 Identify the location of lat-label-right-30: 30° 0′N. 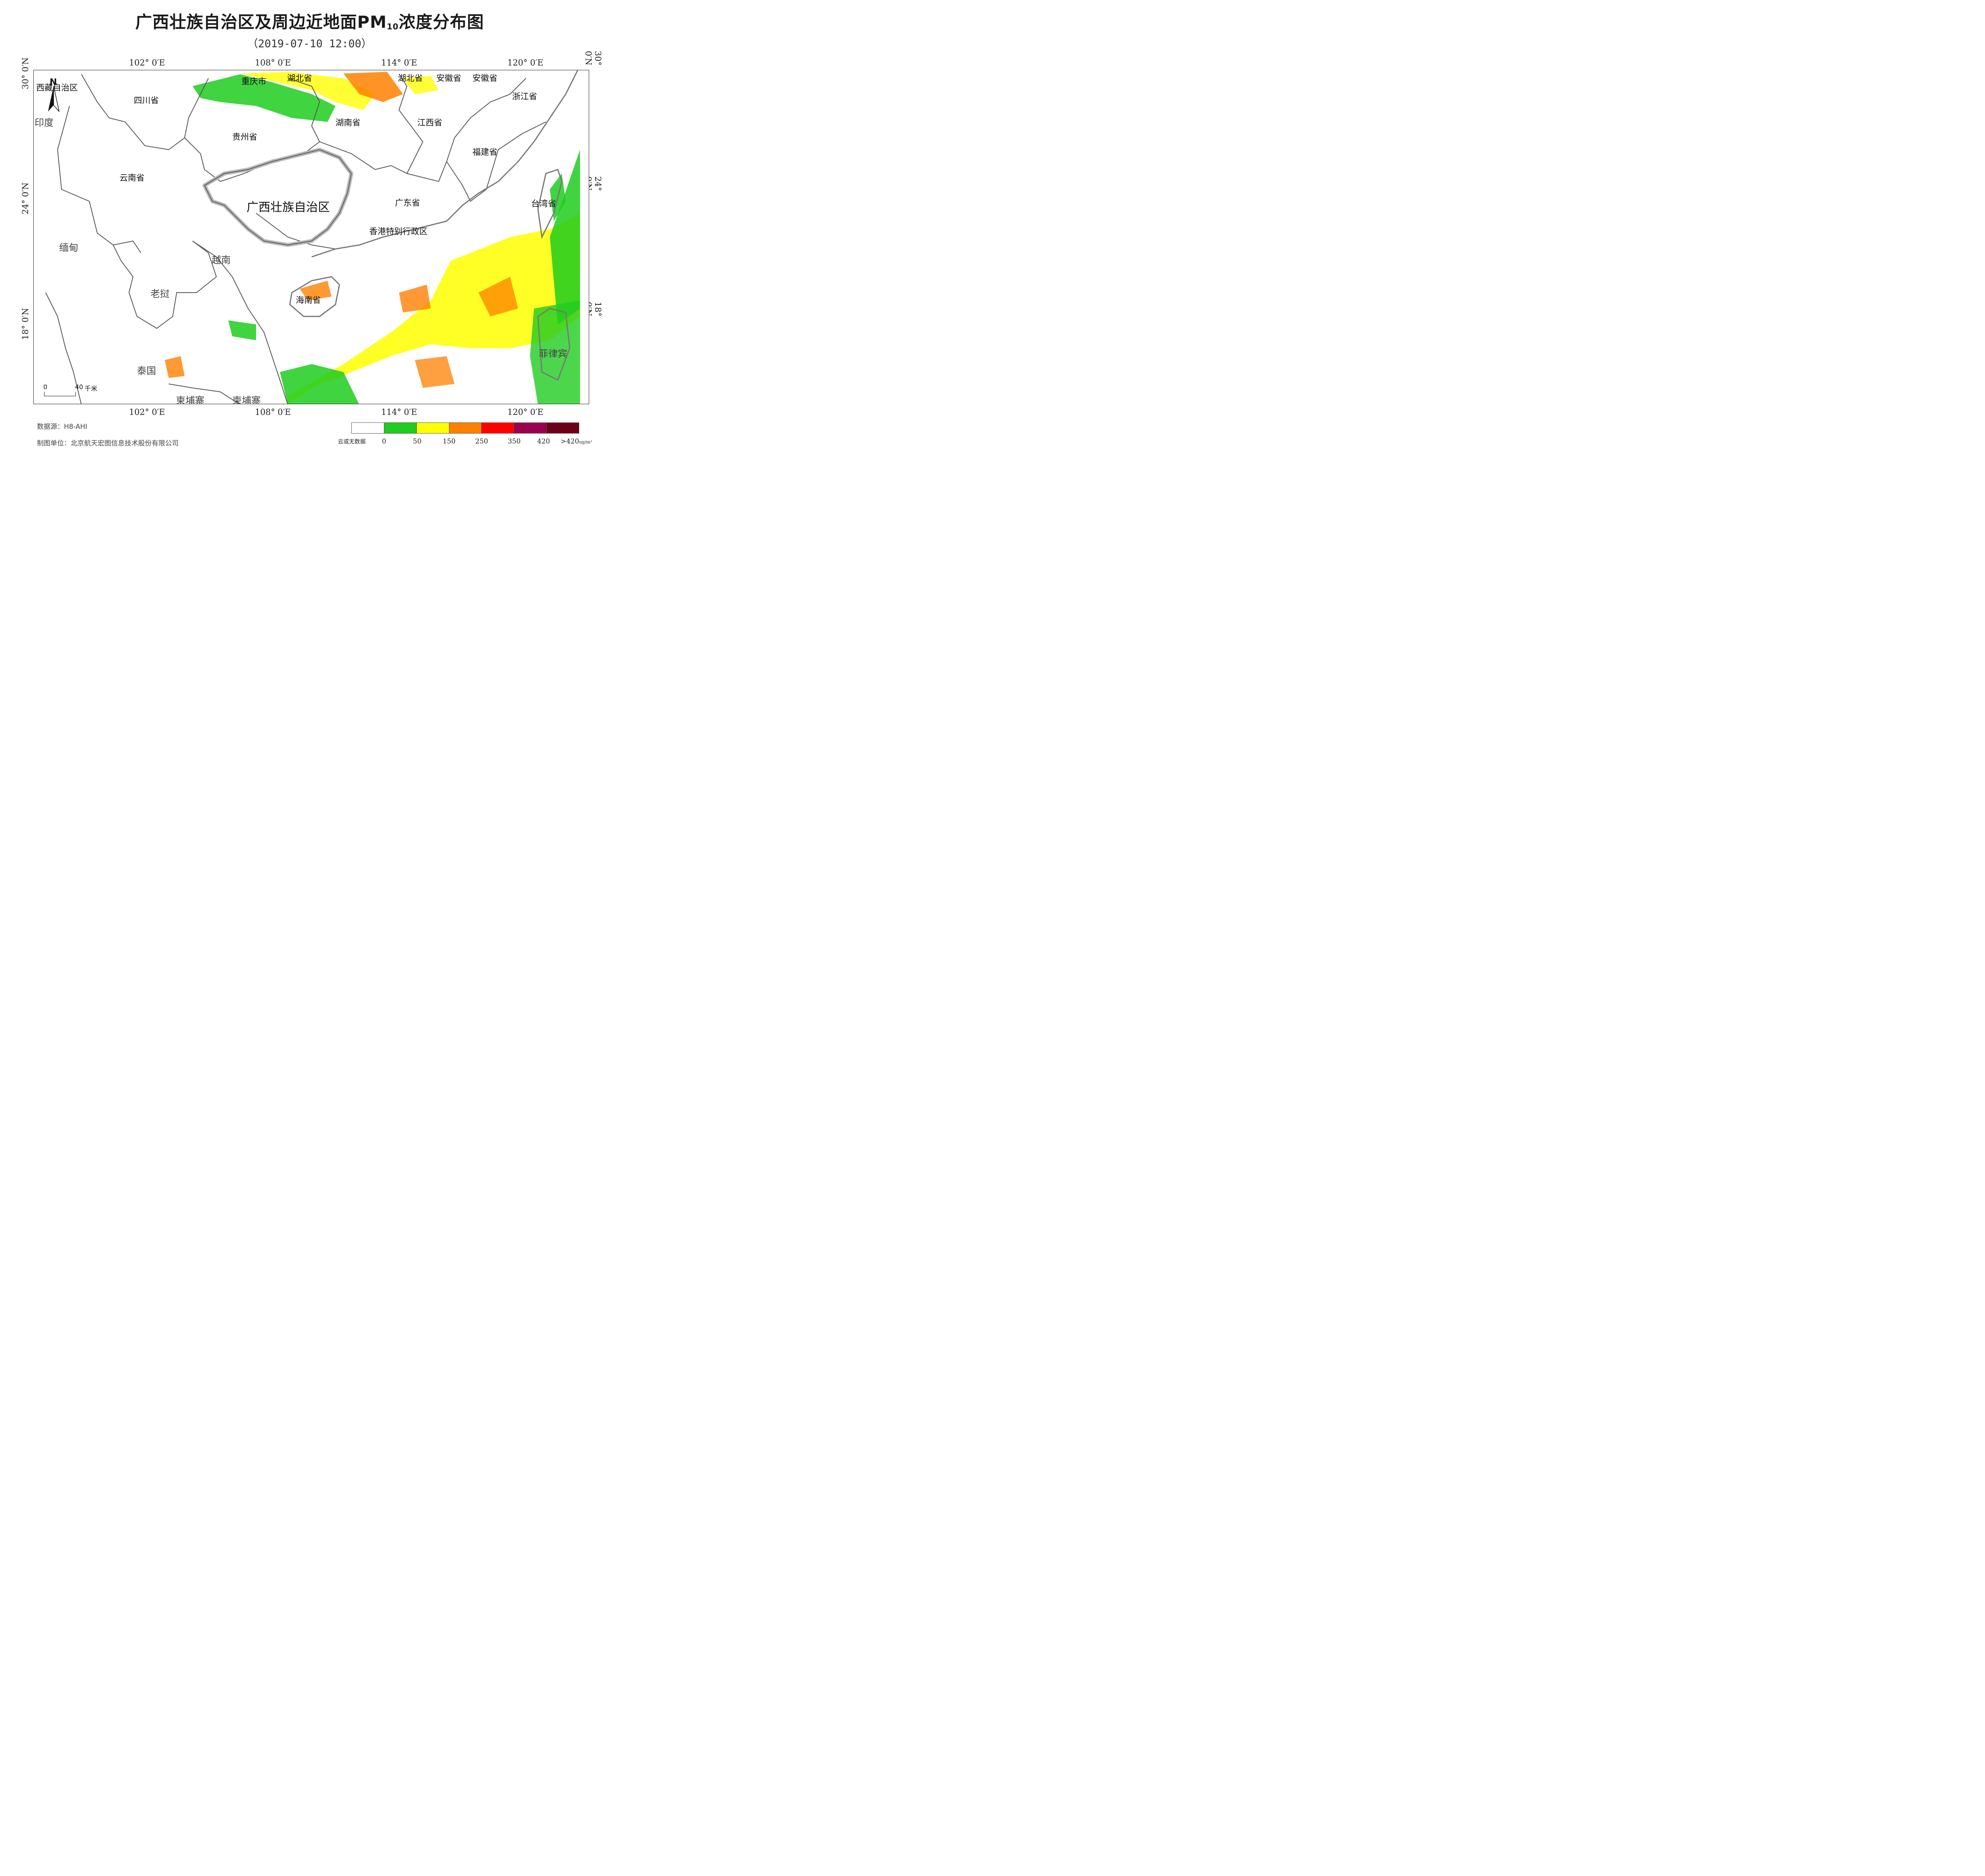
(593, 58).